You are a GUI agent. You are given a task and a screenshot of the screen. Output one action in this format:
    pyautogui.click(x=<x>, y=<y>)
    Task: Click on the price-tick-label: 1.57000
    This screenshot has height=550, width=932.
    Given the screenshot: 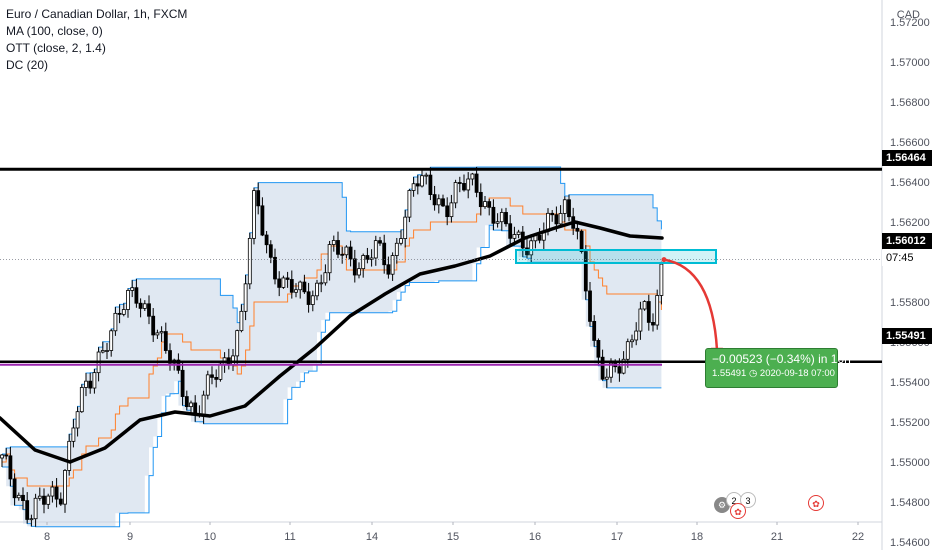 What is the action you would take?
    pyautogui.click(x=910, y=63)
    